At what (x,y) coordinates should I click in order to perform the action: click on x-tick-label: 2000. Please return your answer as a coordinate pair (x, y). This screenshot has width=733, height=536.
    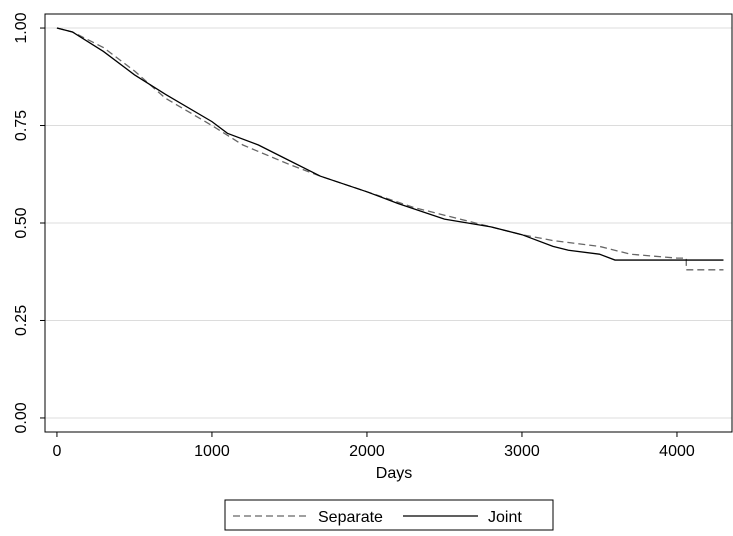
    Looking at the image, I should click on (367, 451).